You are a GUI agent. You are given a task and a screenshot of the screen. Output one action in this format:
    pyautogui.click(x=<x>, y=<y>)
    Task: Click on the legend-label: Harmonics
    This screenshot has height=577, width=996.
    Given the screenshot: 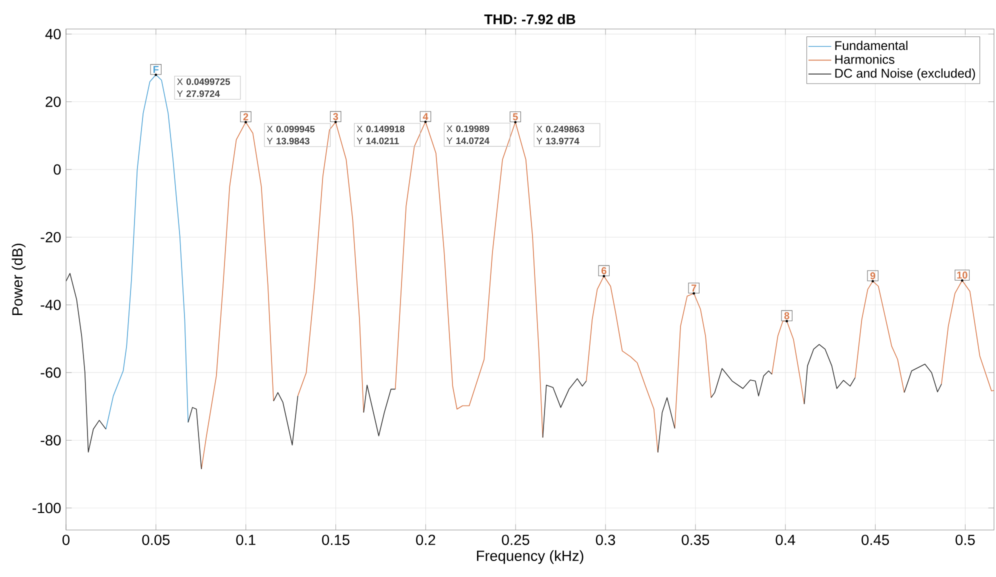 What is the action you would take?
    pyautogui.click(x=864, y=59)
    